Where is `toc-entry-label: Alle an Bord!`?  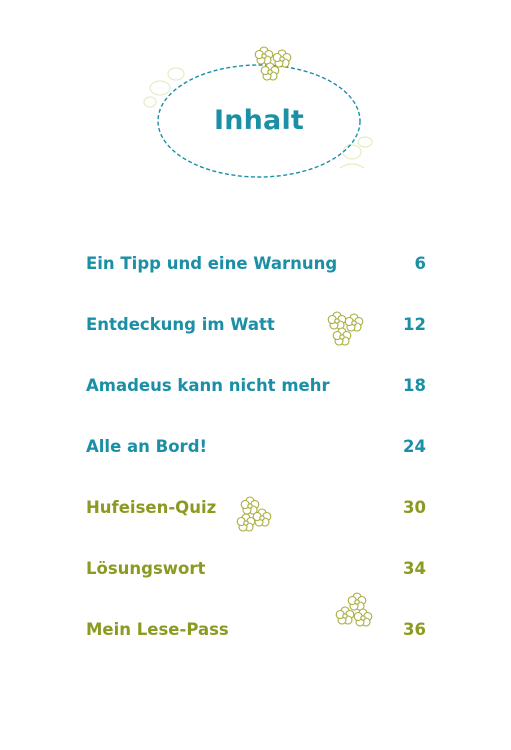
toc-entry-label: Alle an Bord! is located at coordinates (147, 446).